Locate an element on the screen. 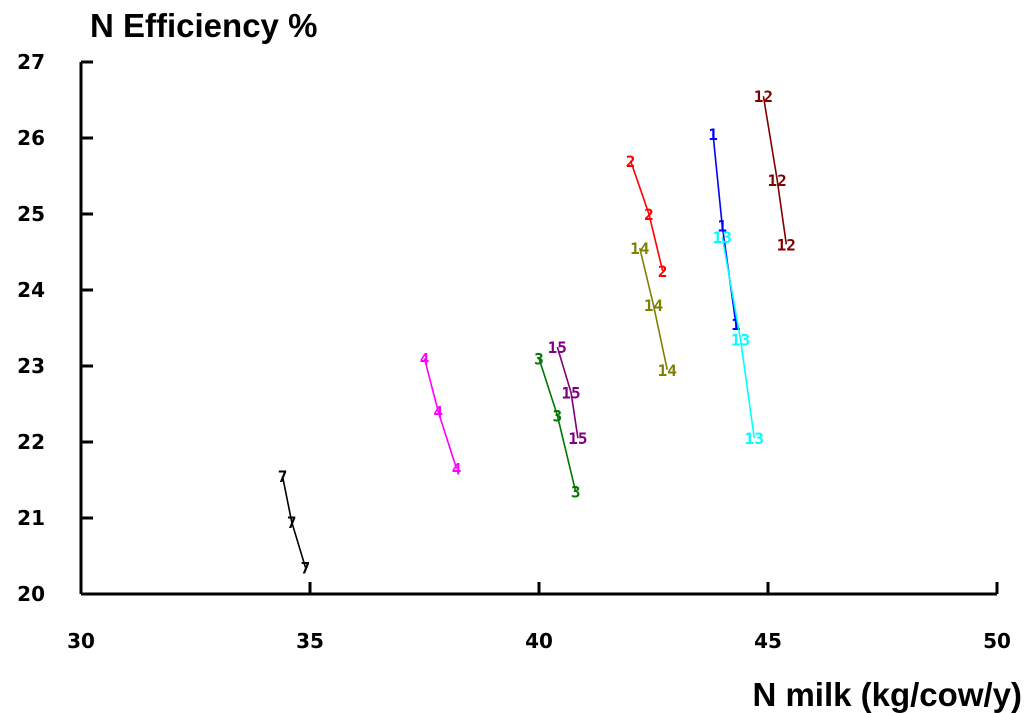 The width and height of the screenshot is (1033, 713). series-13: 13 13 13 is located at coordinates (738, 338).